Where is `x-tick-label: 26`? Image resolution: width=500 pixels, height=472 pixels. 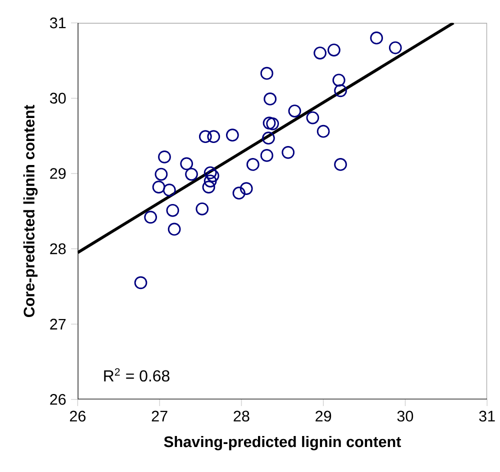
x-tick-label: 26 is located at coordinates (78, 416).